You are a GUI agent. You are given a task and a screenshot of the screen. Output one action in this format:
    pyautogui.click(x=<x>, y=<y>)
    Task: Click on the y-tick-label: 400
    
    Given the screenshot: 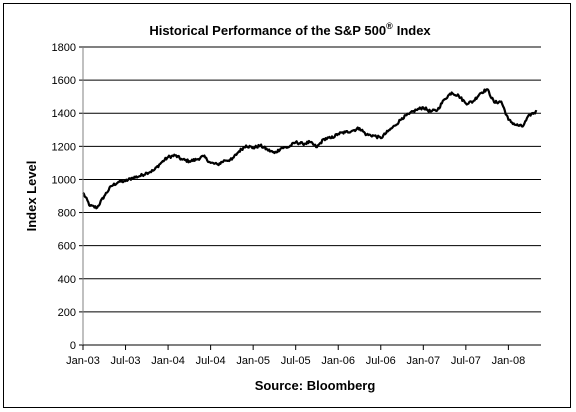 What is the action you would take?
    pyautogui.click(x=67, y=280)
    